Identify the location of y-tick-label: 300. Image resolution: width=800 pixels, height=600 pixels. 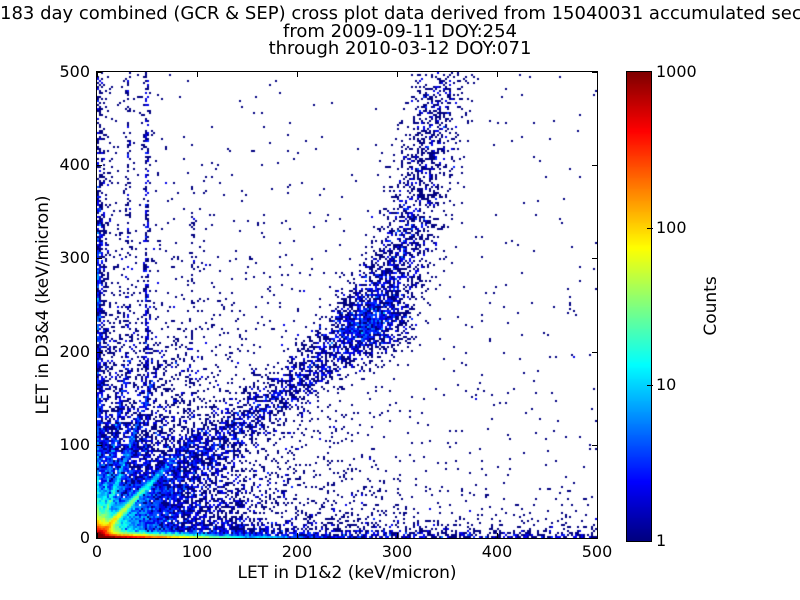
(74, 258).